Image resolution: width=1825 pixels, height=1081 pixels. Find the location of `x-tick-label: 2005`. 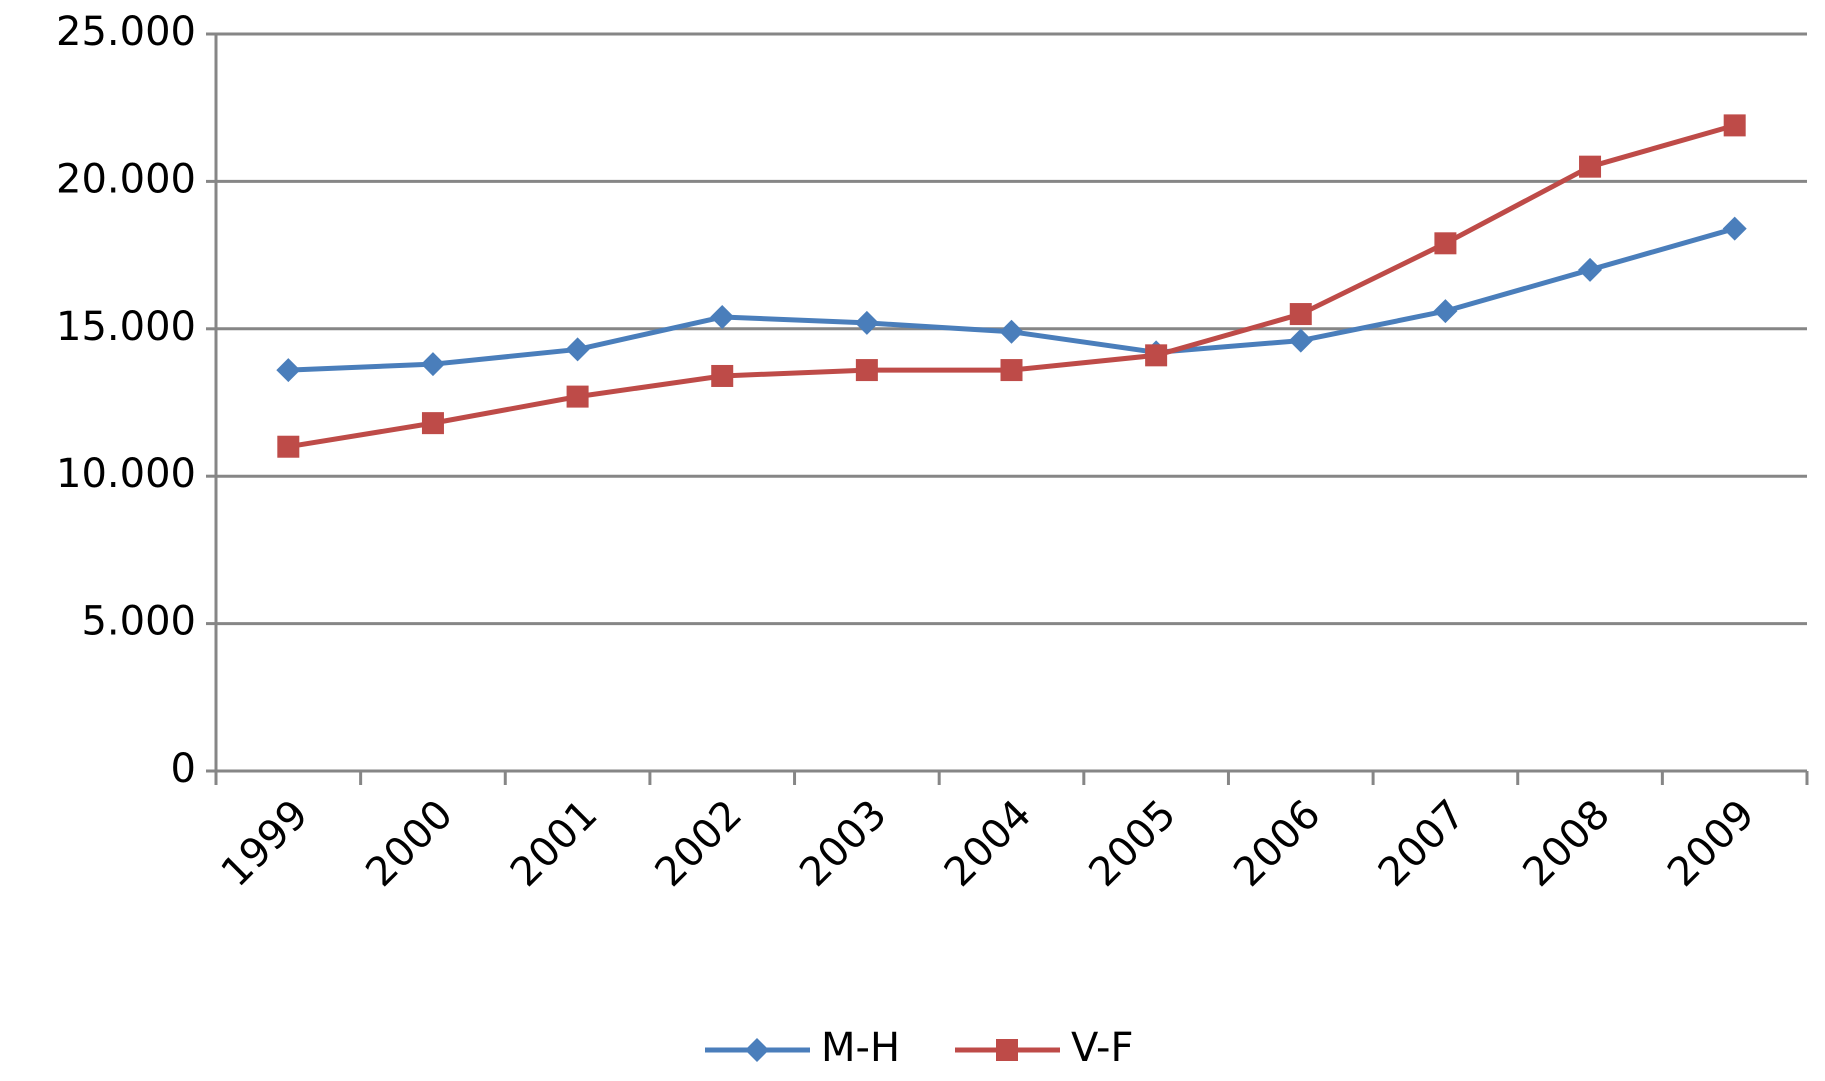

x-tick-label: 2005 is located at coordinates (1132, 843).